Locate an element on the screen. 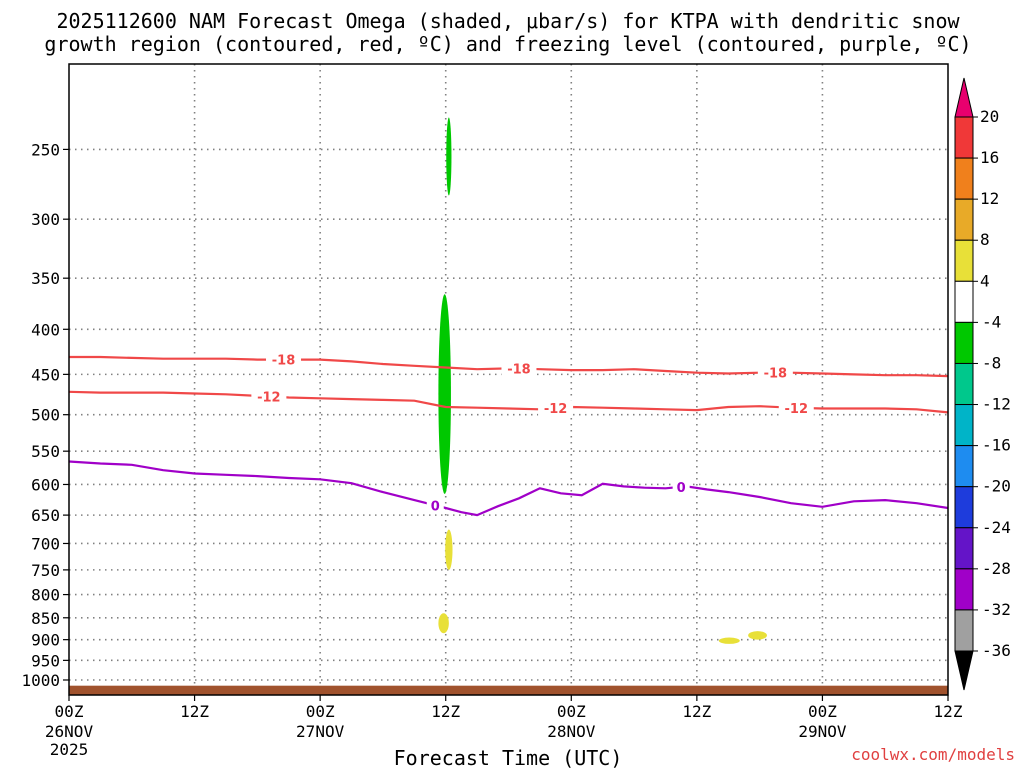 Image resolution: width=1024 pixels, height=768 pixels. colorbar-label-0: 20 is located at coordinates (989, 116).